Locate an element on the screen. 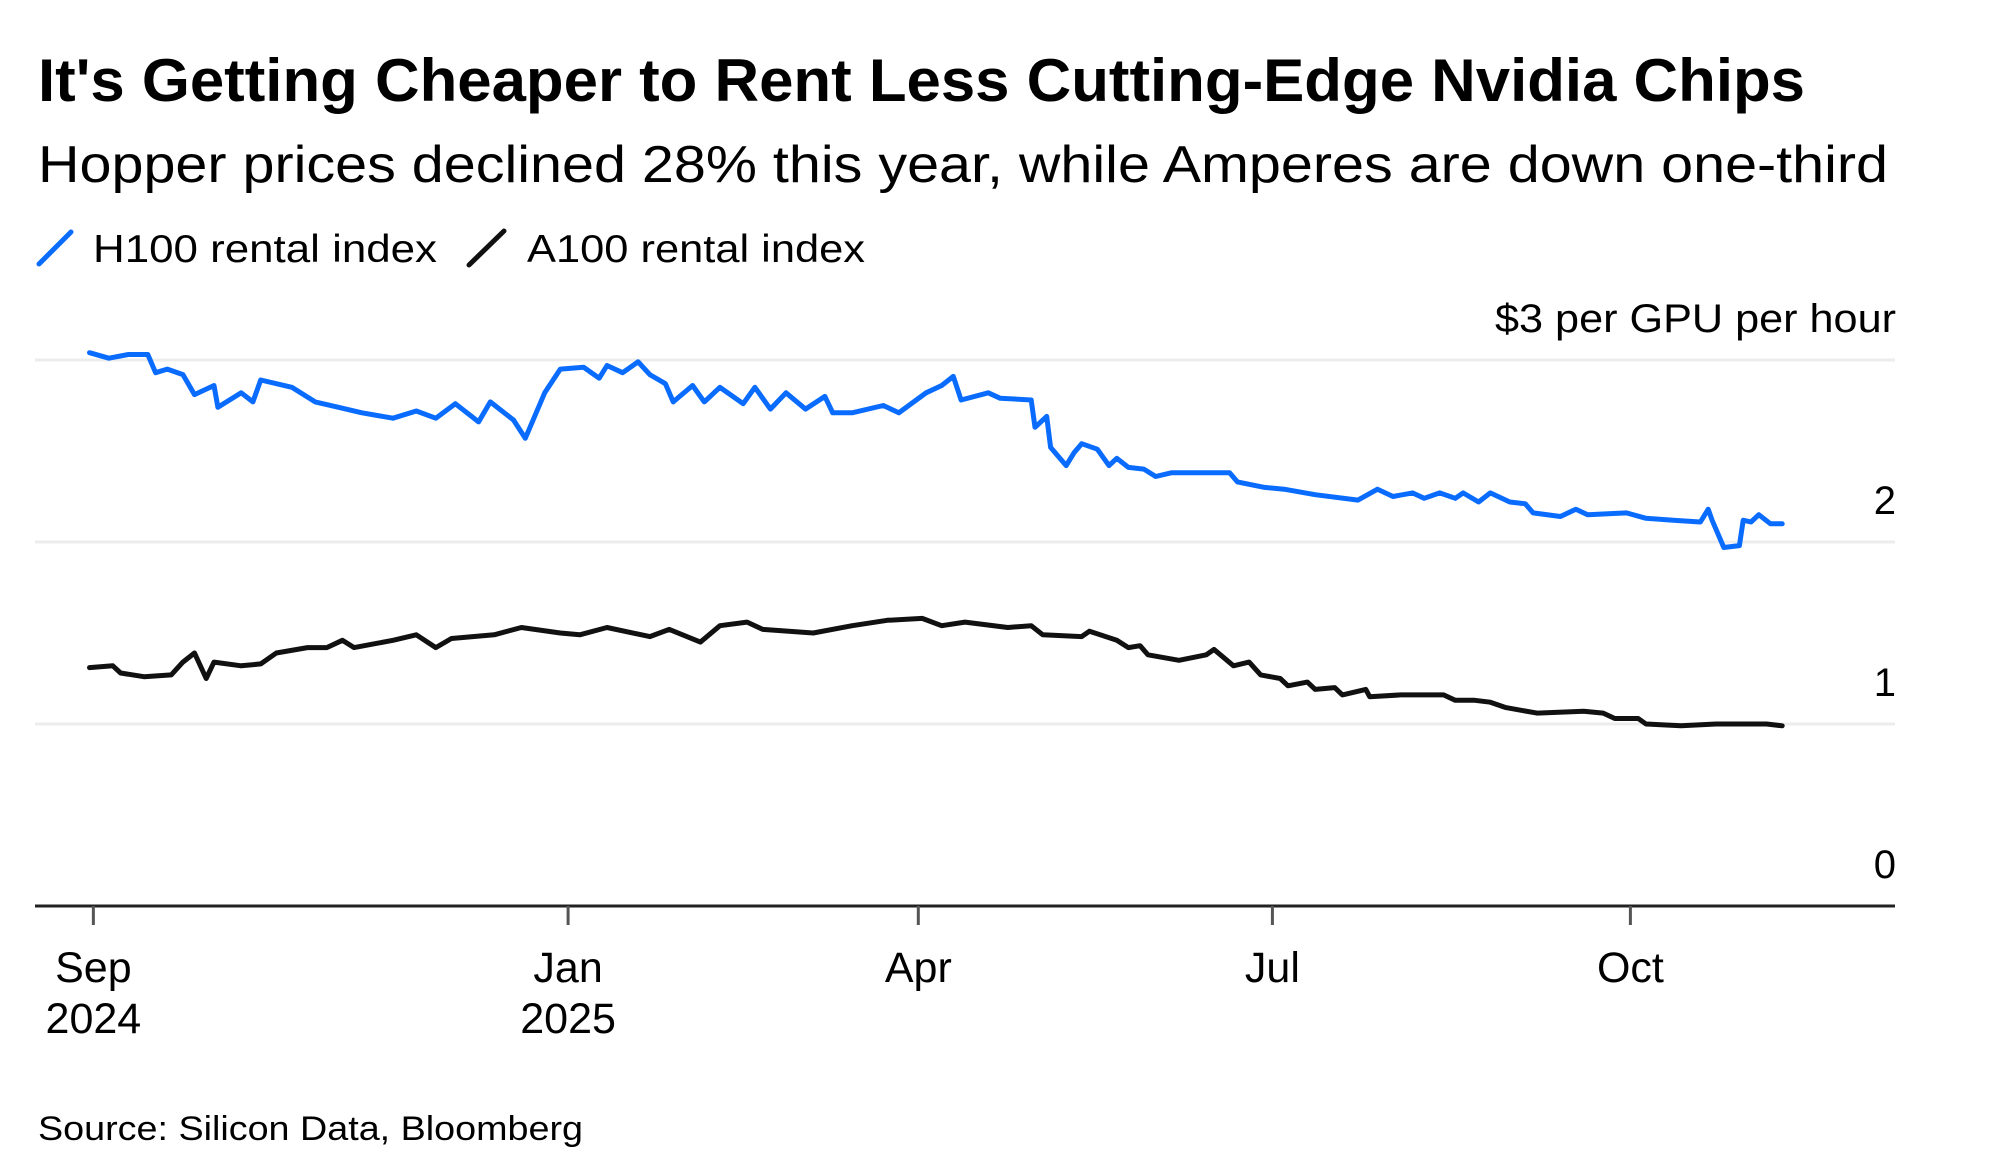 The image size is (2000, 1159). legend-item-h100: H100 rental index is located at coordinates (237, 249).